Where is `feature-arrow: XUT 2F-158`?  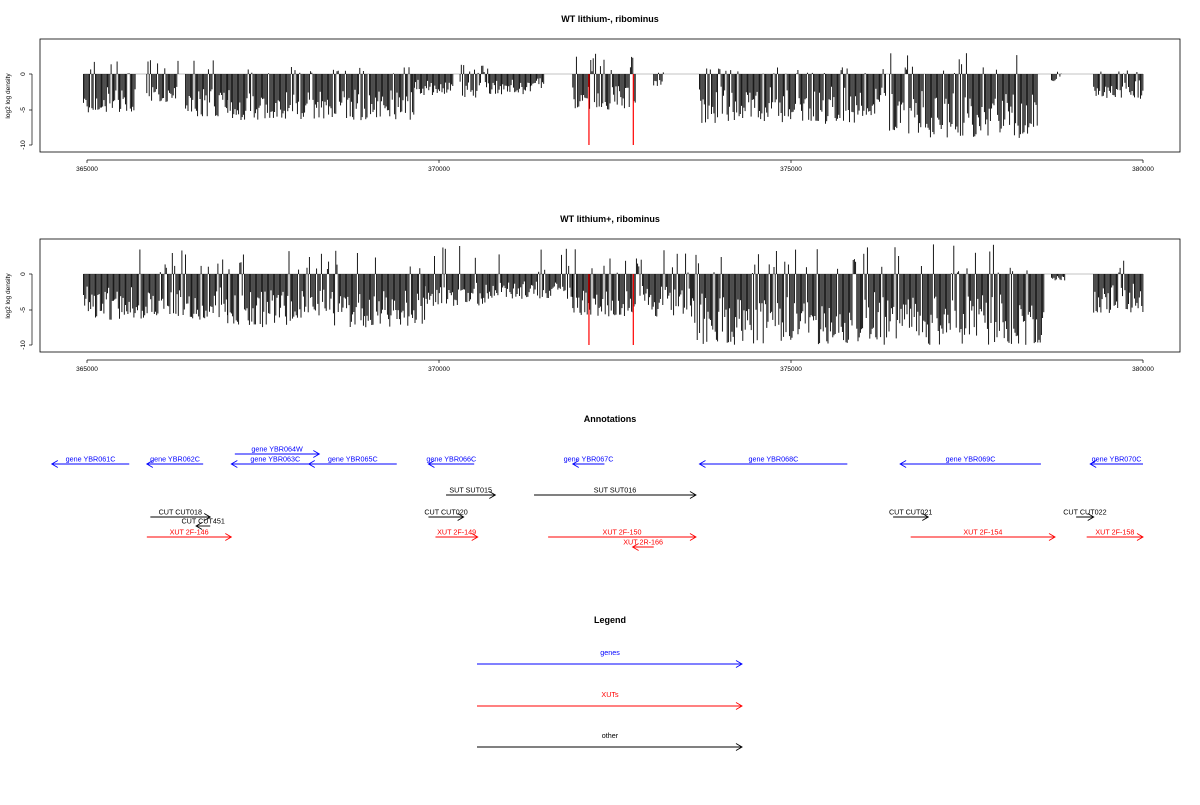 feature-arrow: XUT 2F-158 is located at coordinates (1115, 534).